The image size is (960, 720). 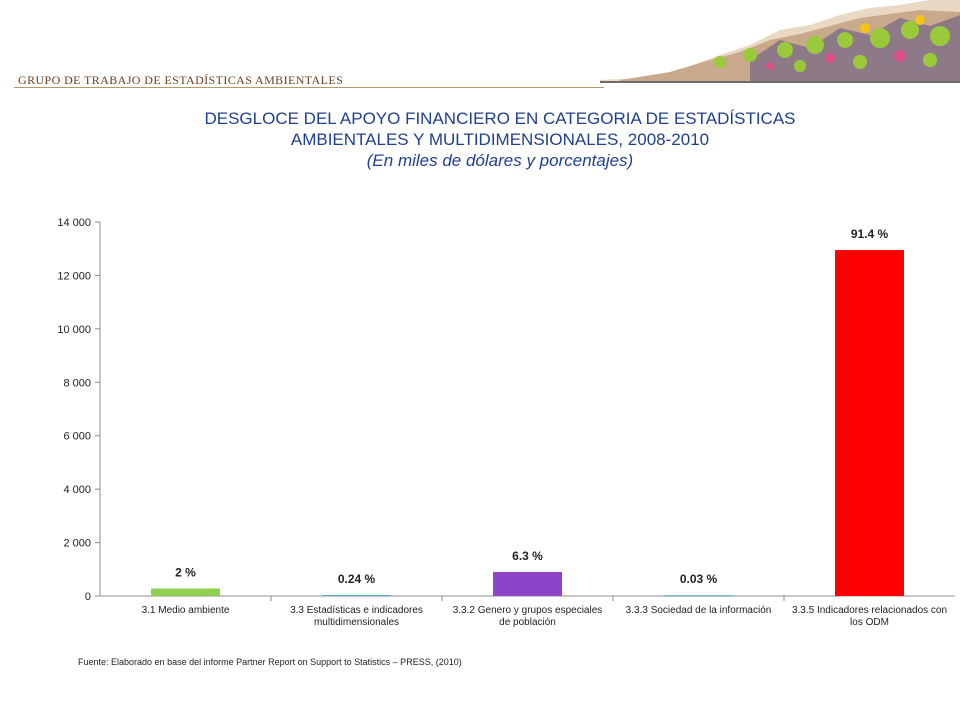 I want to click on x-category-label: 3.1 Medio ambiente, so click(x=186, y=610).